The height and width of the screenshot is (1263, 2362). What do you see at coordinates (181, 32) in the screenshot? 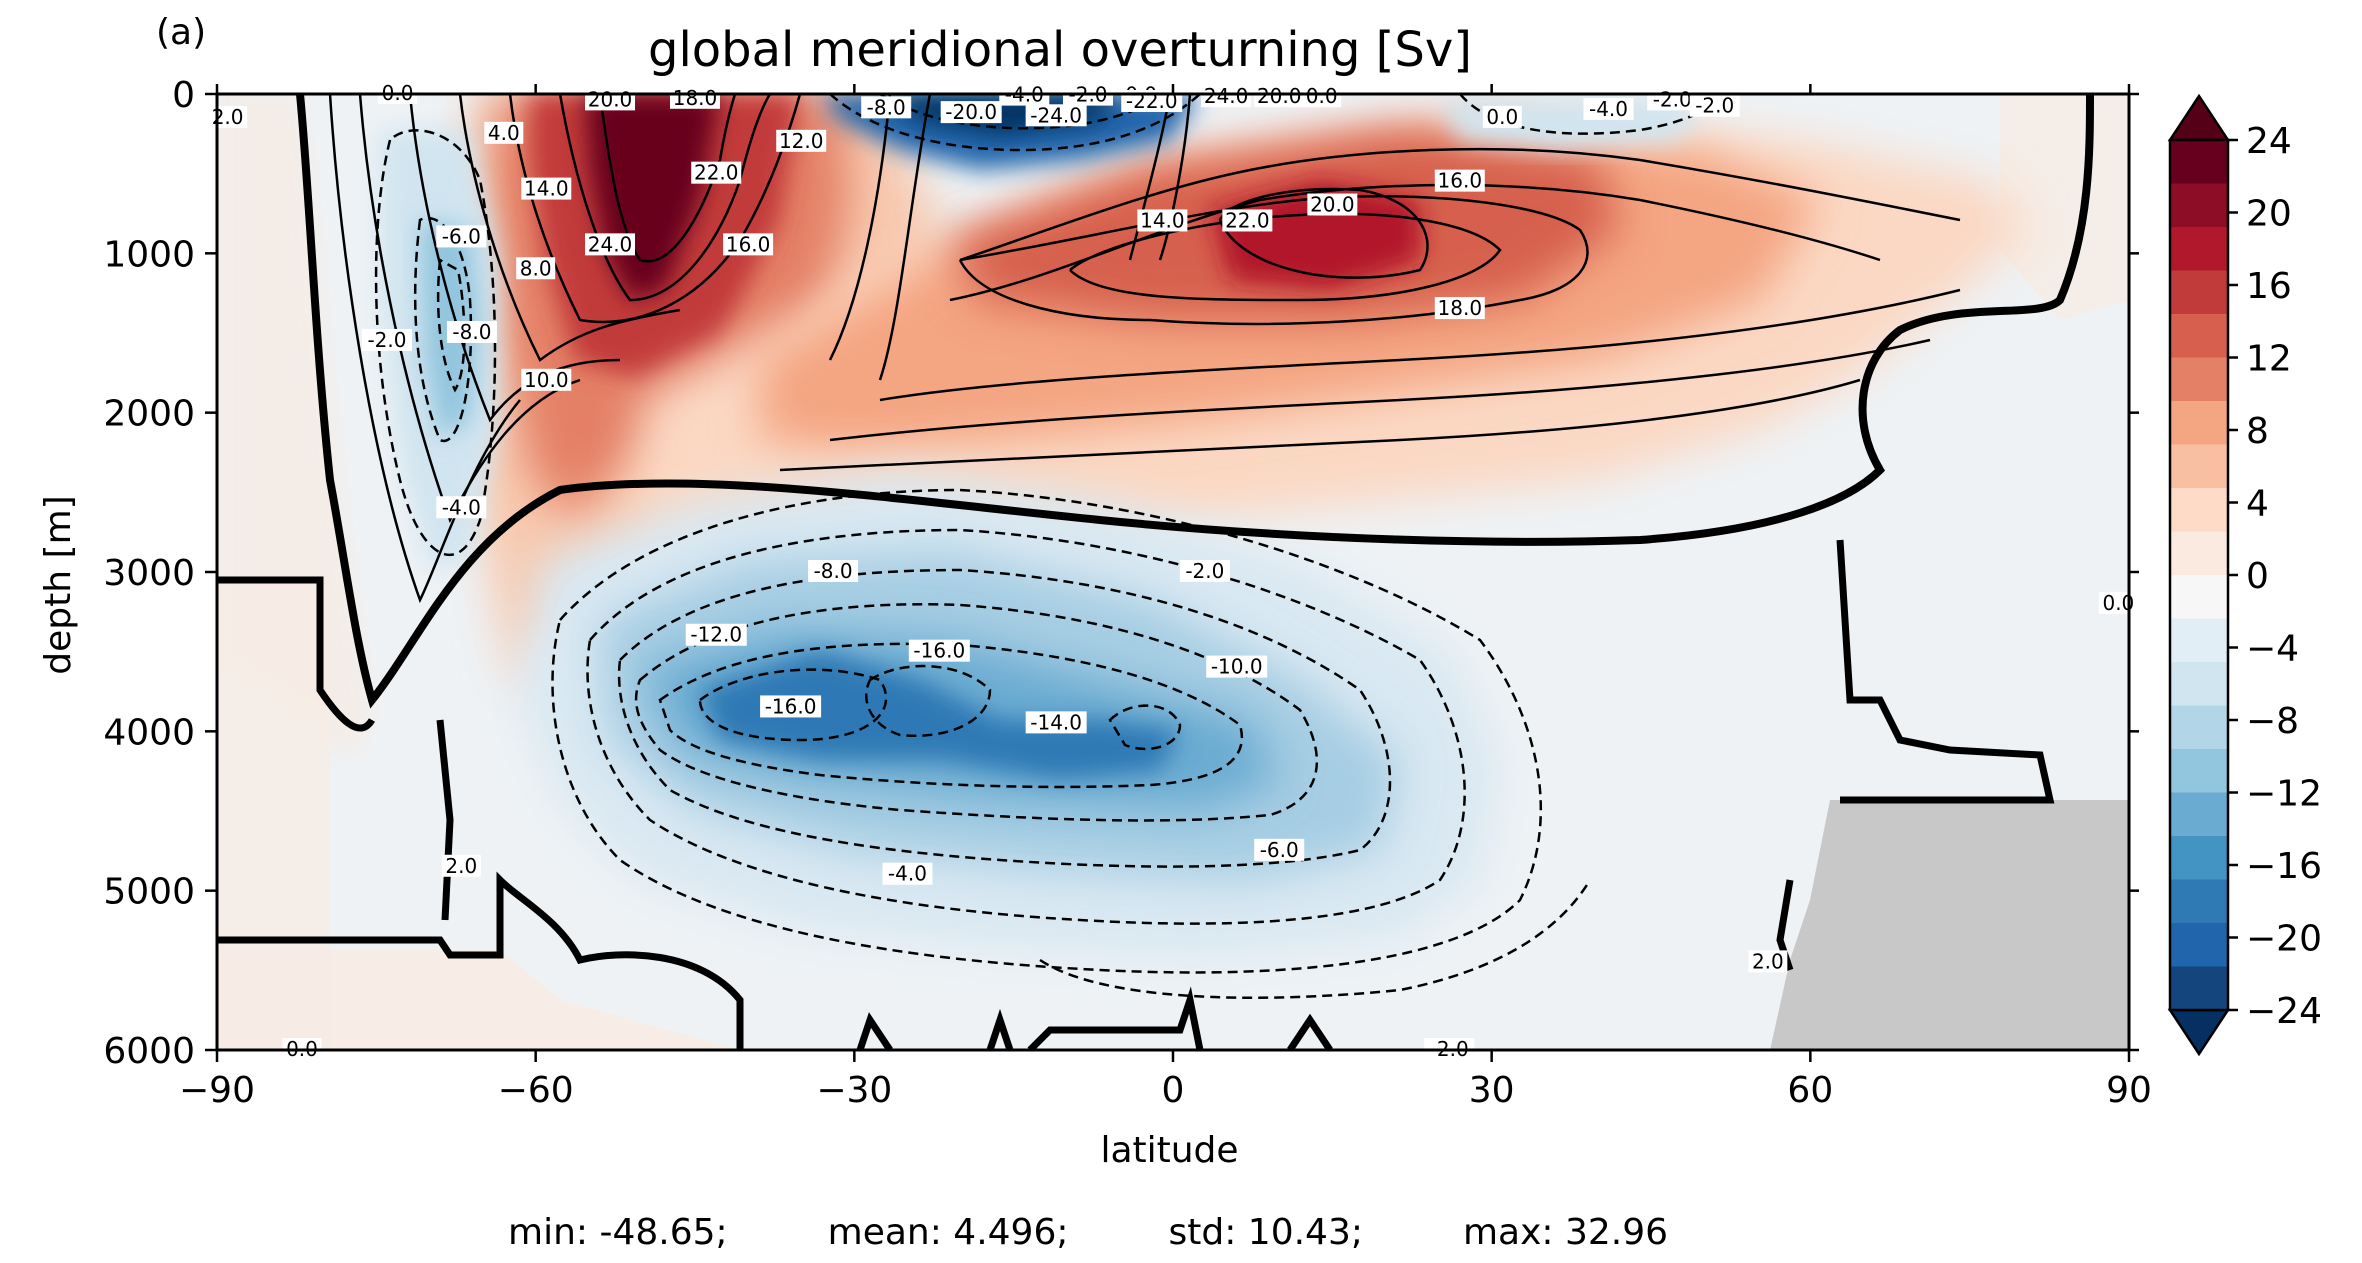
I see `panel-label: (a)` at bounding box center [181, 32].